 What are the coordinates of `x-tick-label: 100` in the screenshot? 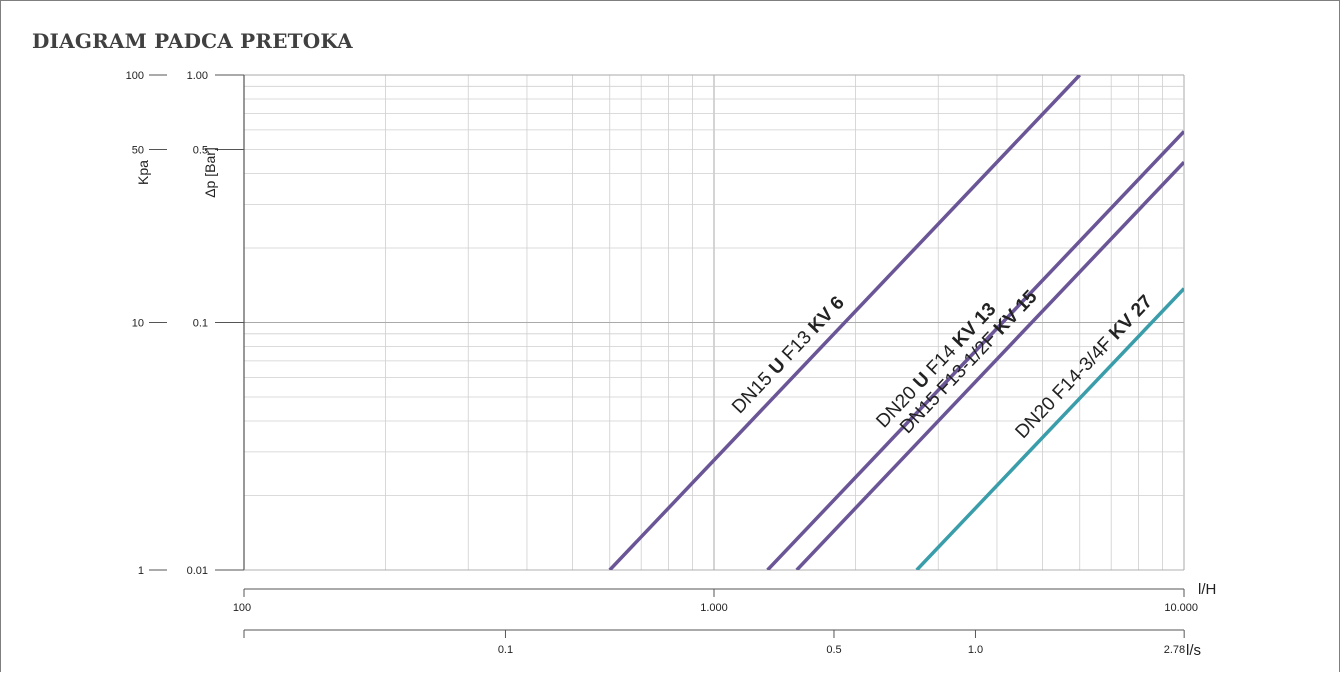 It's located at (242, 608).